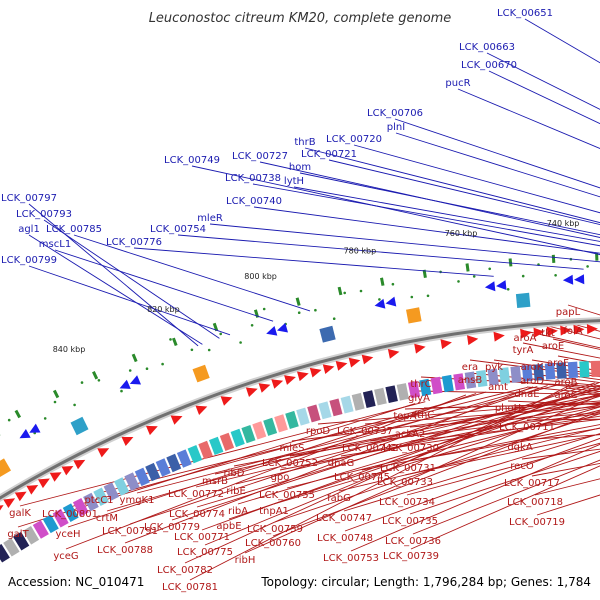  Describe the element at coordinates (70, 514) in the screenshot. I see `gene-label: LCK_00801` at that location.